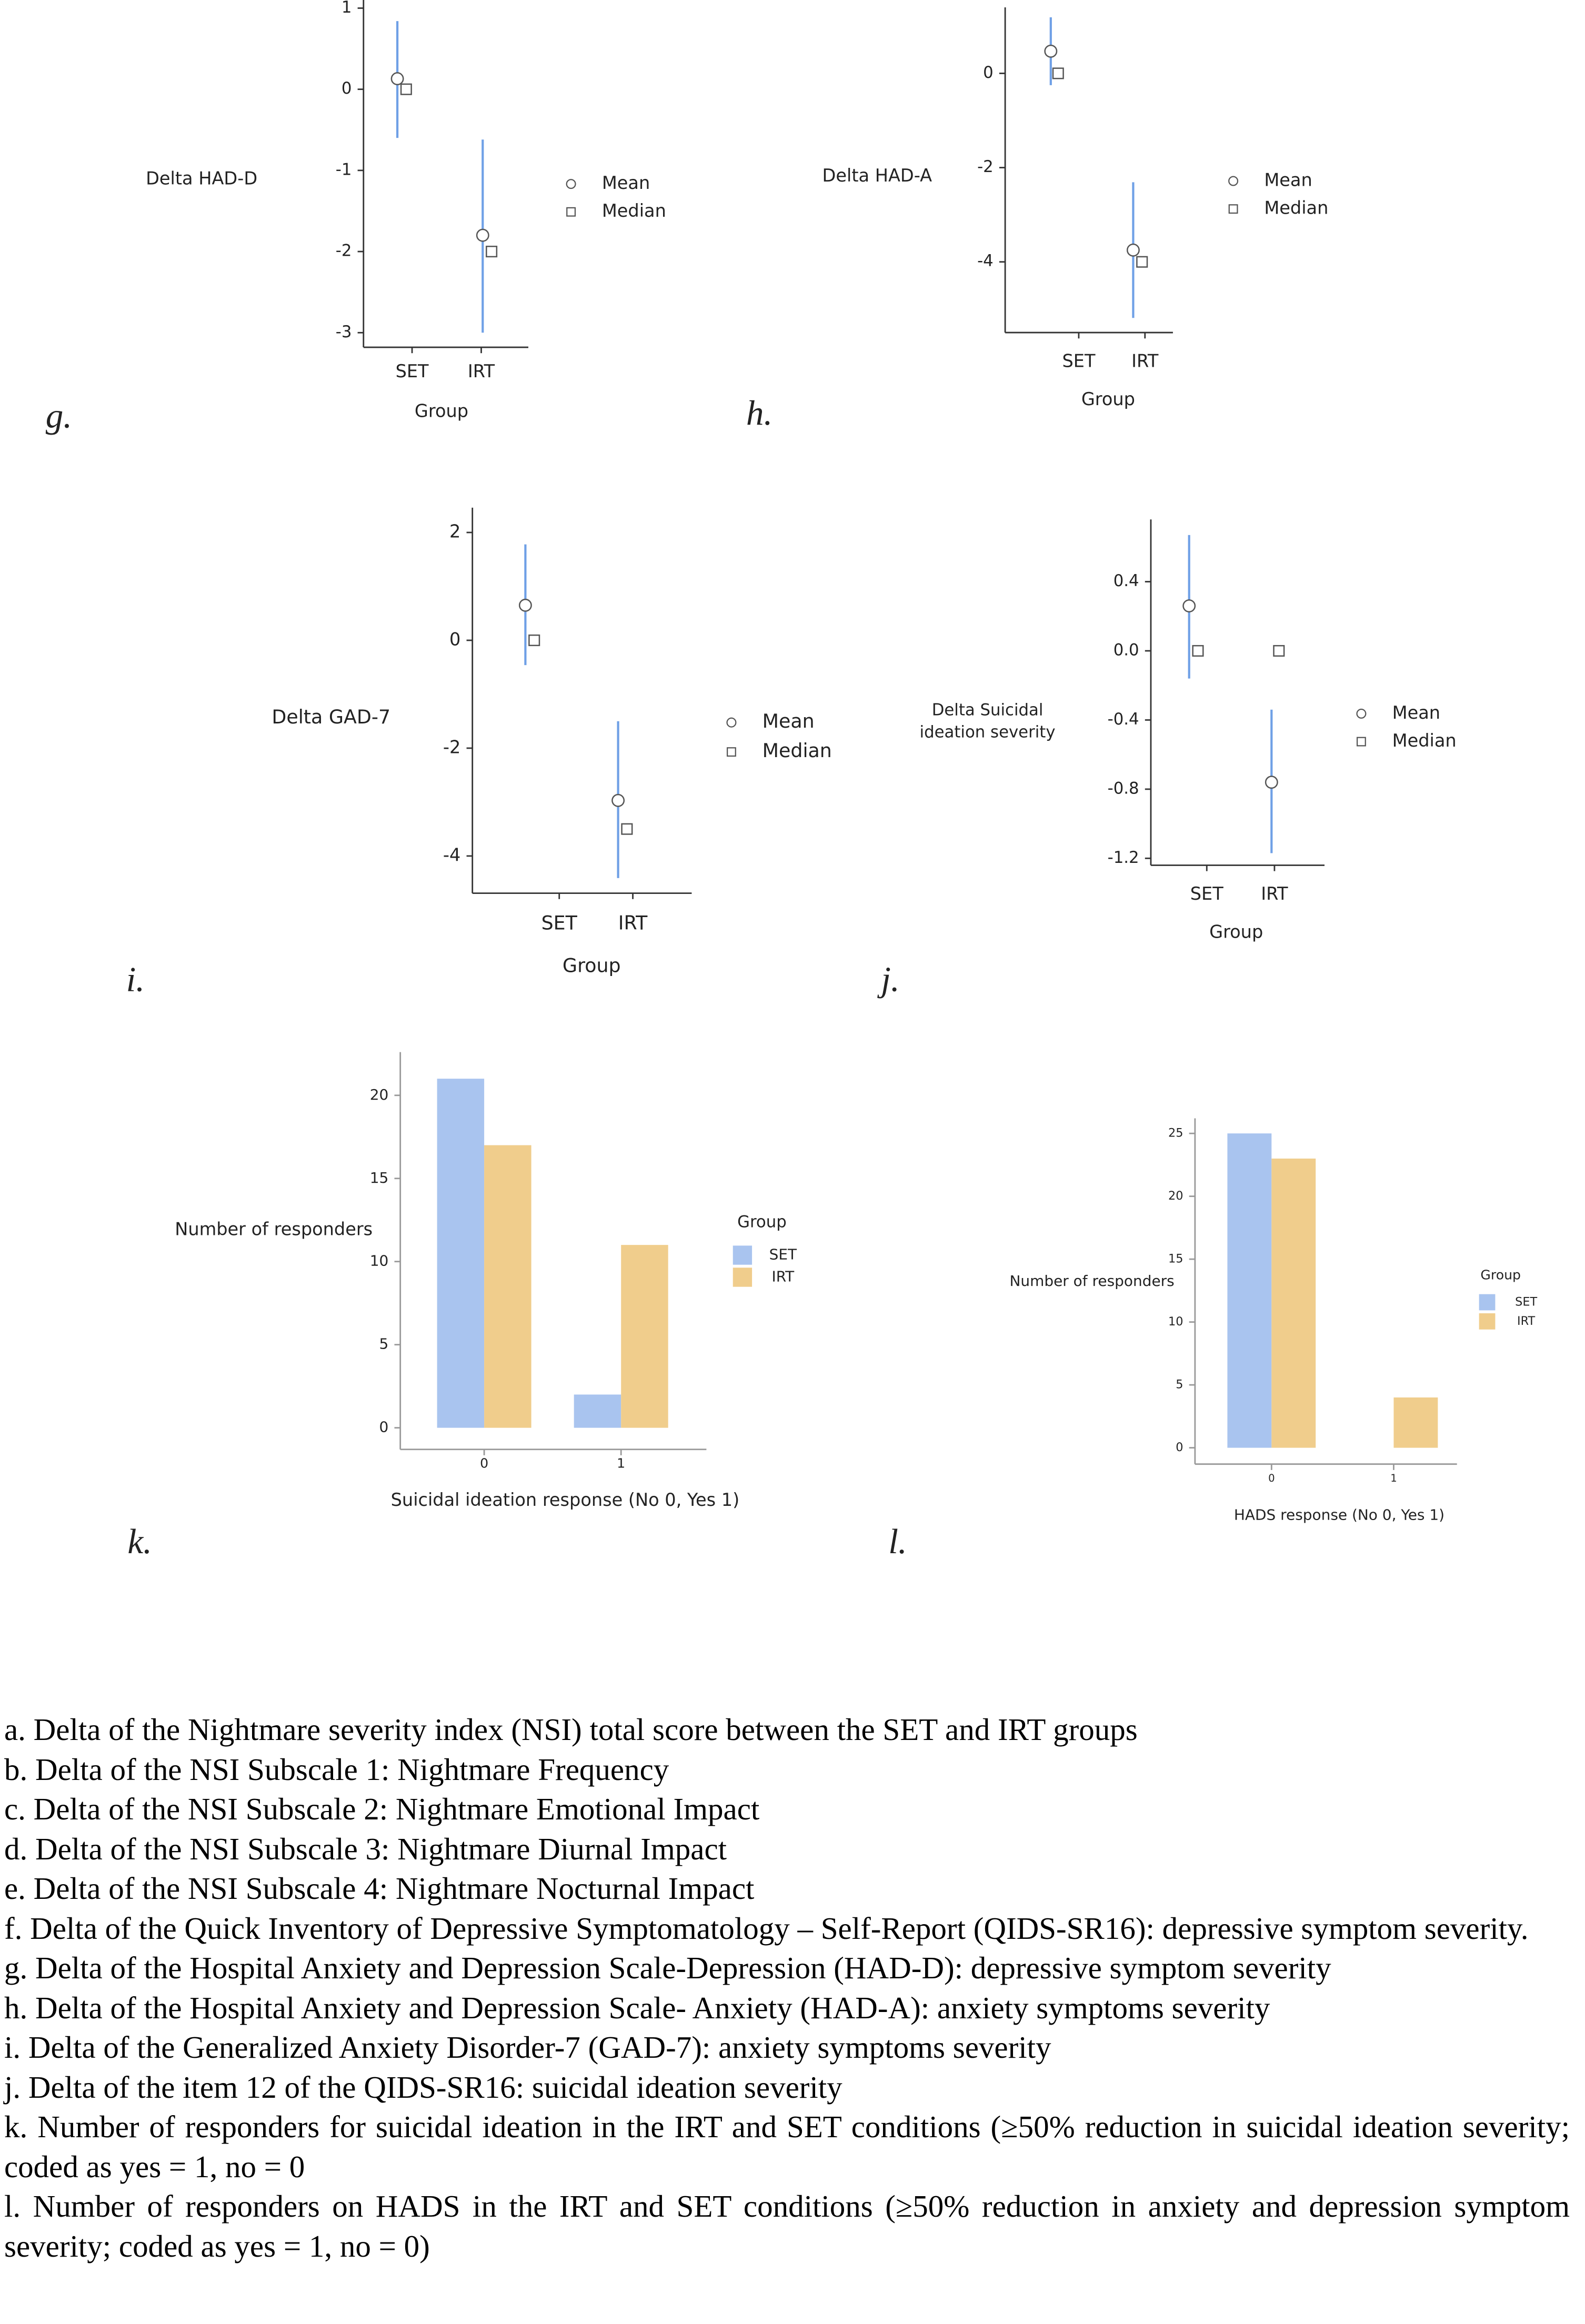 The height and width of the screenshot is (2324, 1585). What do you see at coordinates (1175, 1133) in the screenshot?
I see `y-tick-label: 25` at bounding box center [1175, 1133].